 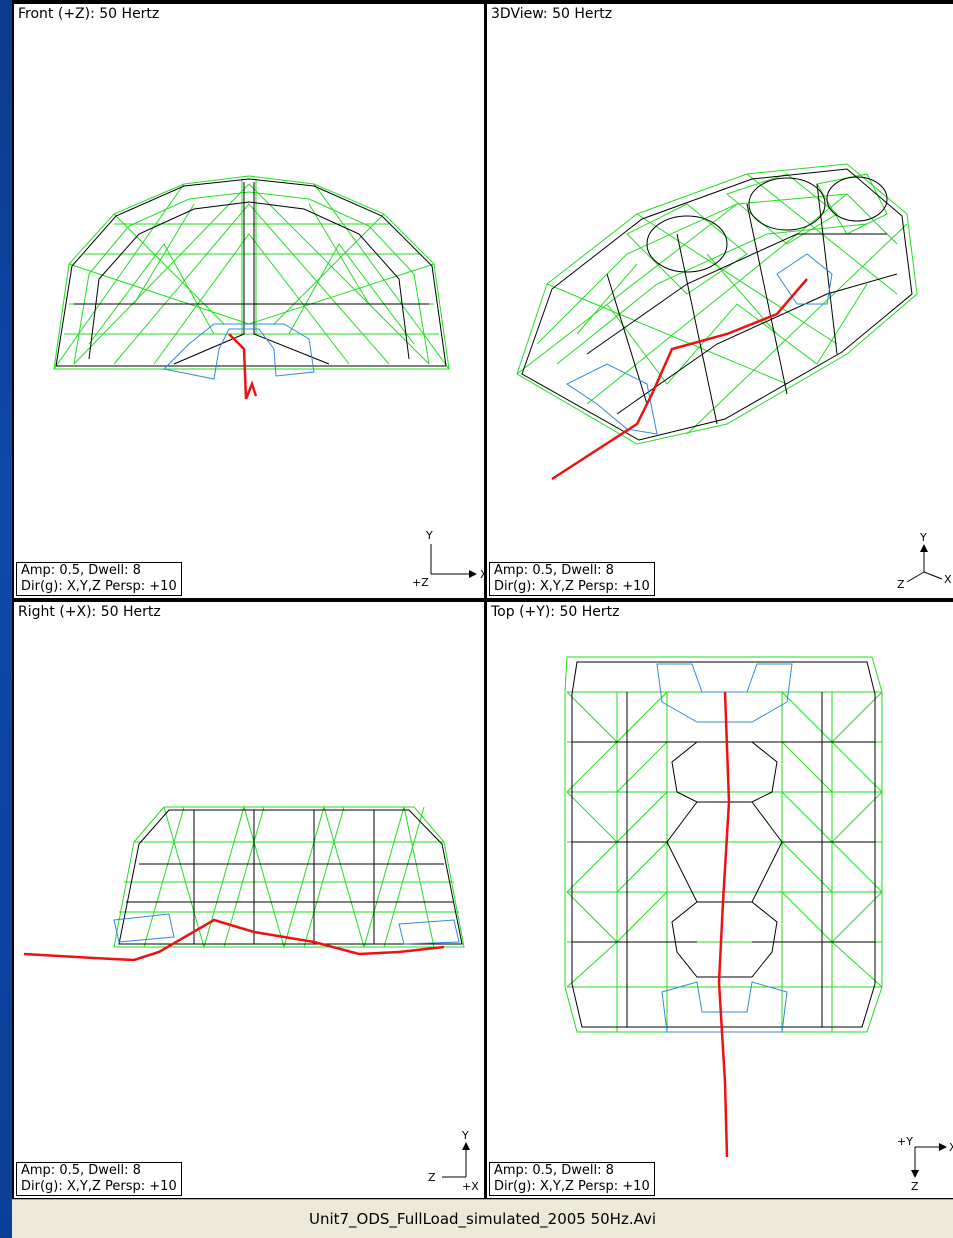 I want to click on viewport-title: Front (+Z): 50 Hertz, so click(x=89, y=14).